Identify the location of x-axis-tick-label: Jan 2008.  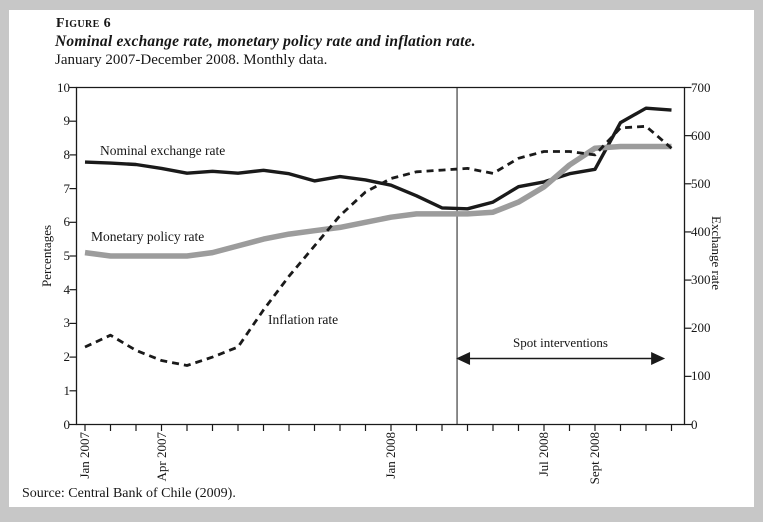
(390, 455).